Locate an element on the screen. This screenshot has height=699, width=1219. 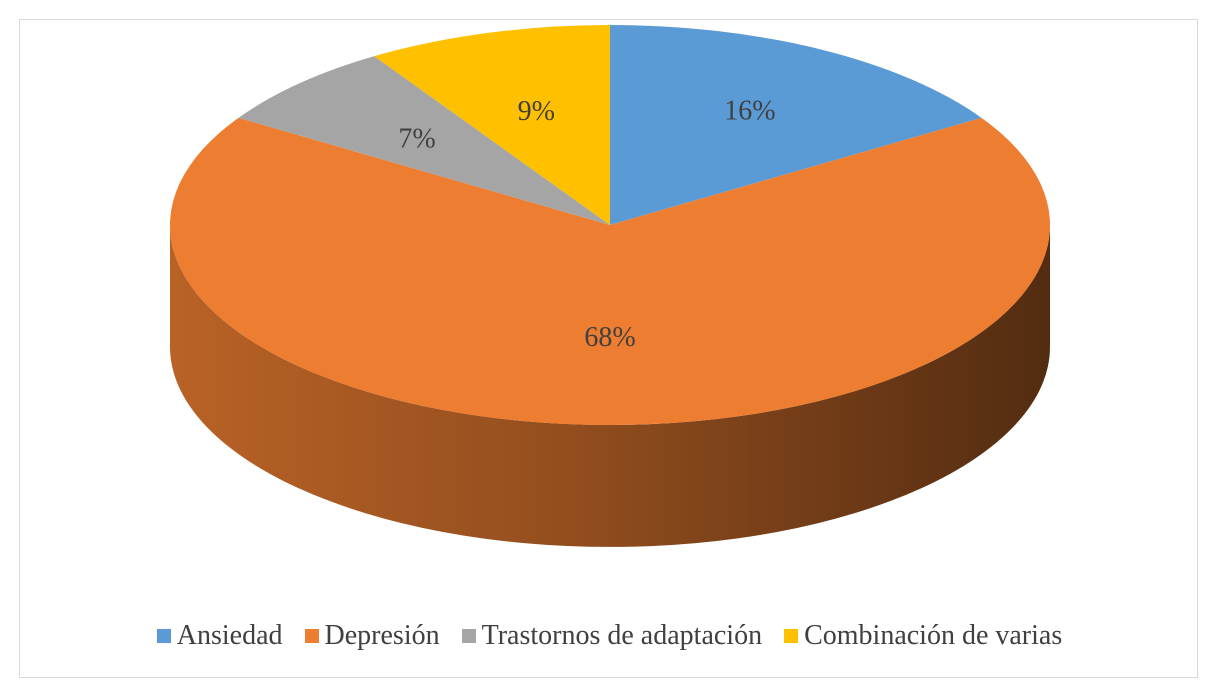
legend-item-combinacion: Combinación de varias is located at coordinates (923, 636).